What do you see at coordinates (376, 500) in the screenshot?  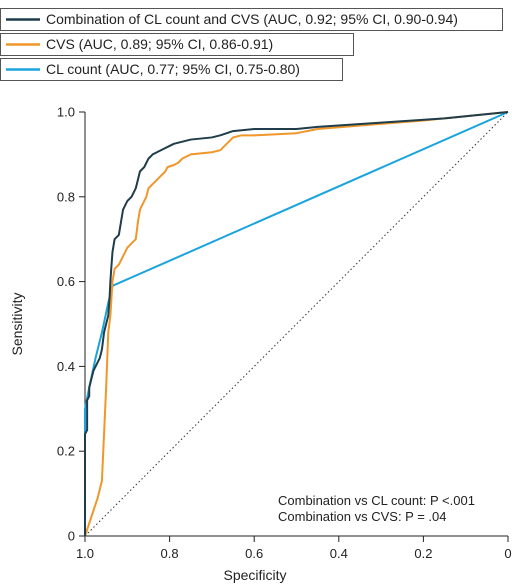 I see `annotation-cl-count: Combination vs CL count: P <.001` at bounding box center [376, 500].